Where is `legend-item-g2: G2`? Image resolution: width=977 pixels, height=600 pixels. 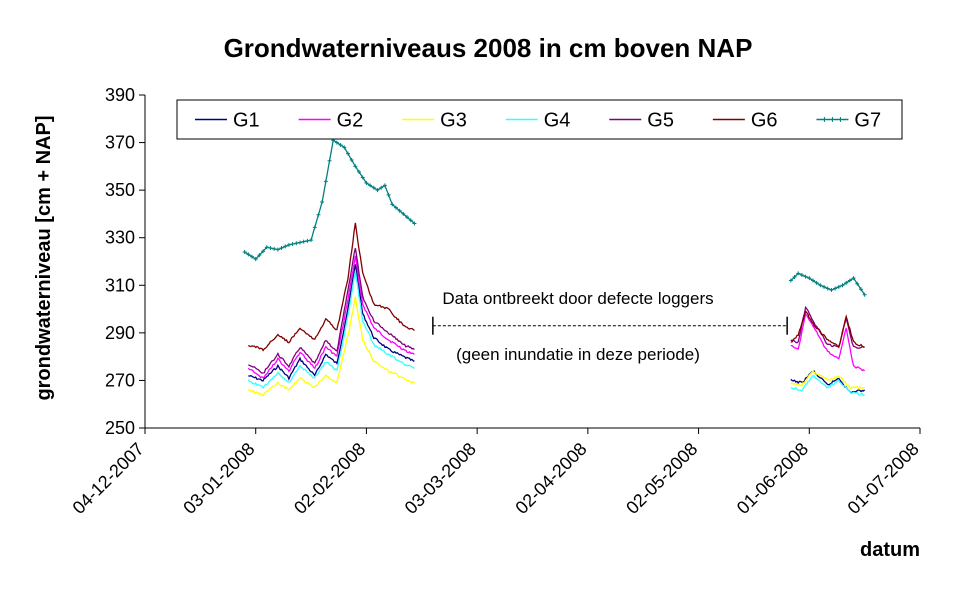
legend-item-g2: G2 is located at coordinates (331, 121).